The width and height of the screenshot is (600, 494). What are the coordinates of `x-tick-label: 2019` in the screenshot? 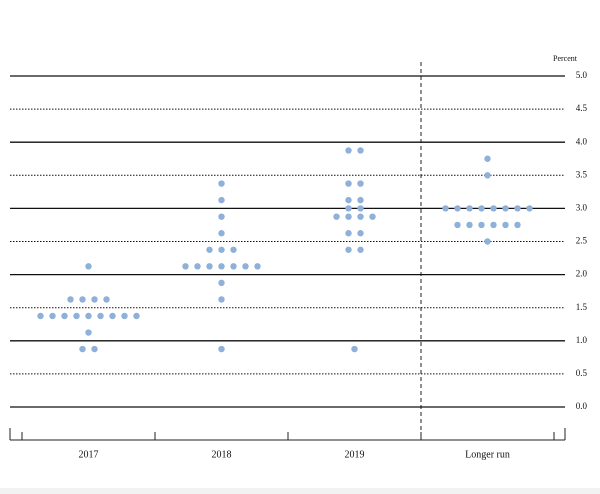 It's located at (355, 454).